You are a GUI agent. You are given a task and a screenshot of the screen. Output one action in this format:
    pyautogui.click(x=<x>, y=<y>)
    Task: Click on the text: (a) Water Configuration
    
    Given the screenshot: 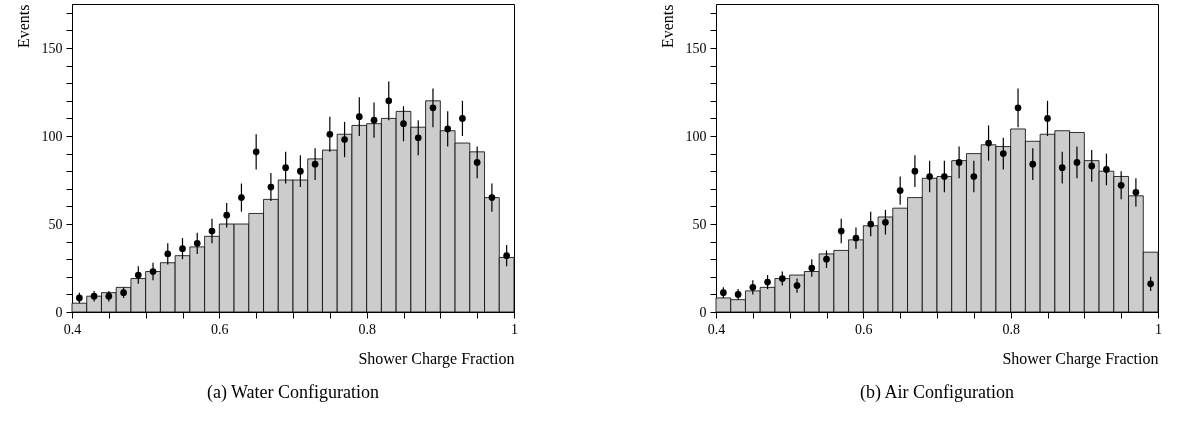 What is the action you would take?
    pyautogui.click(x=293, y=392)
    